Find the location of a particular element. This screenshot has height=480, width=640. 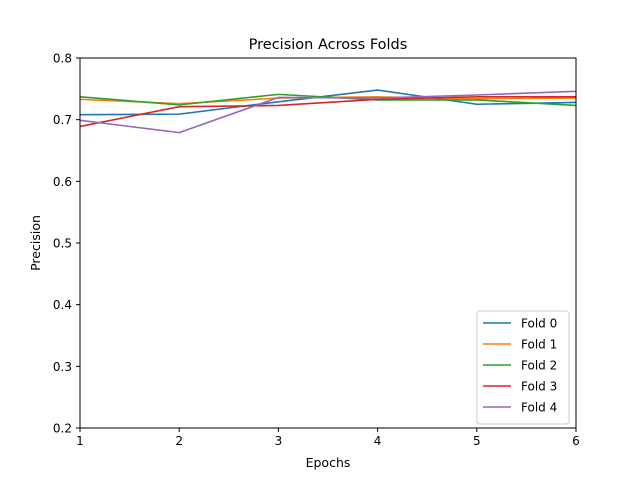

legend-box is located at coordinates (523, 367).